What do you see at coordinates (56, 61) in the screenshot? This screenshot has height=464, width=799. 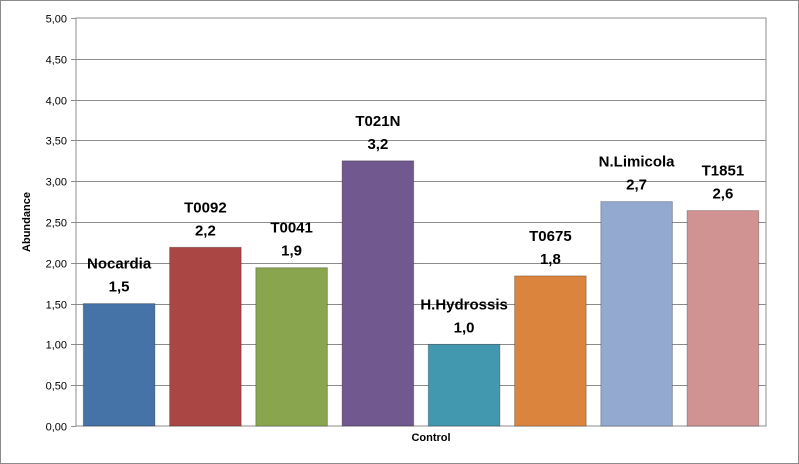 I see `y-tick-label: 4,50` at bounding box center [56, 61].